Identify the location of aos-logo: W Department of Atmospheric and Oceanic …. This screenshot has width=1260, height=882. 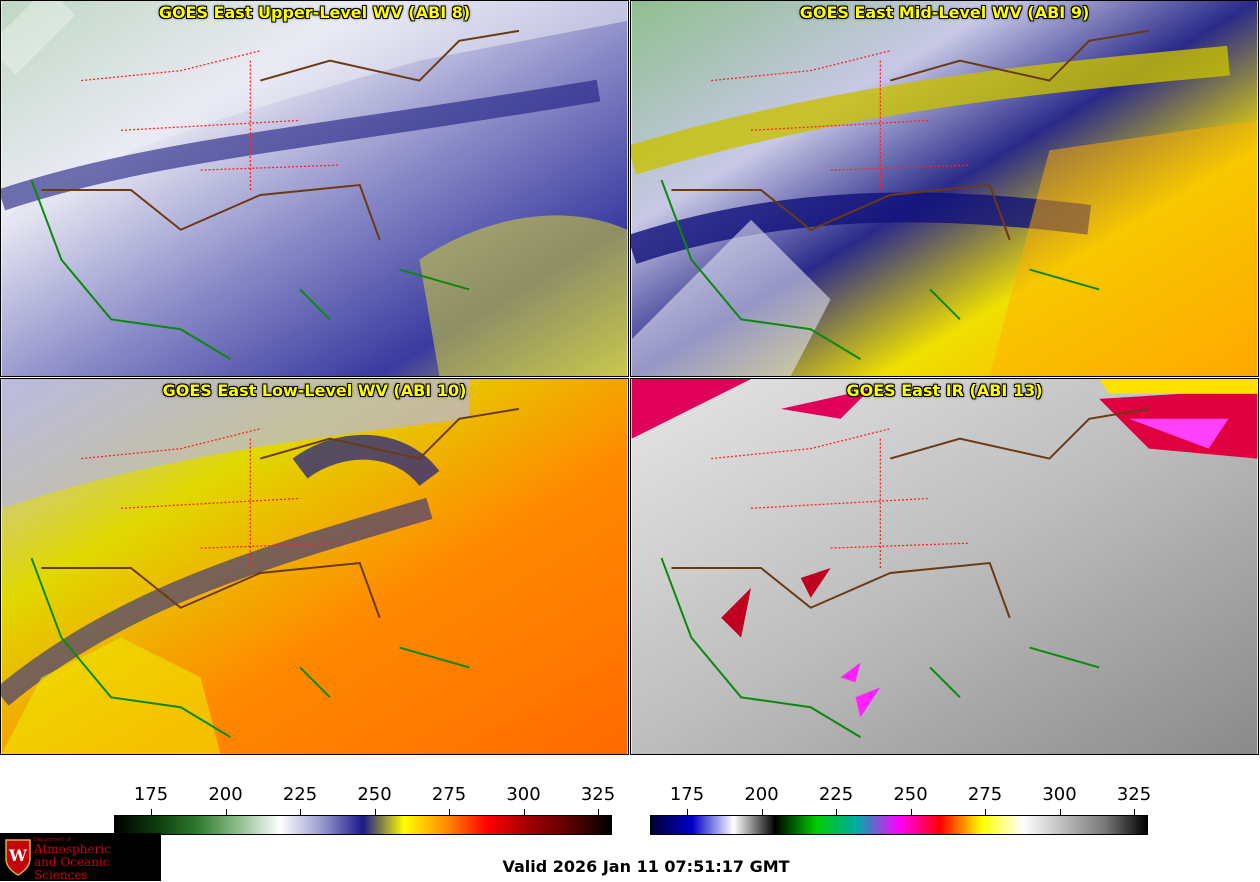
(80, 857).